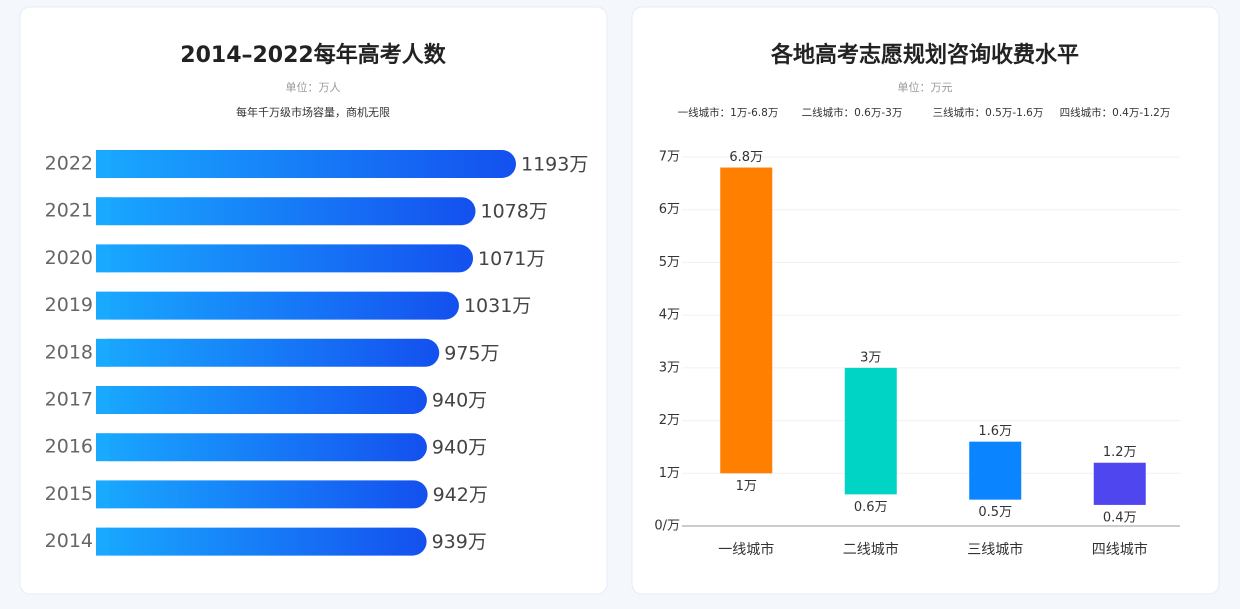  What do you see at coordinates (313, 55) in the screenshot?
I see `chart-title: 2014–2022每年高考人数` at bounding box center [313, 55].